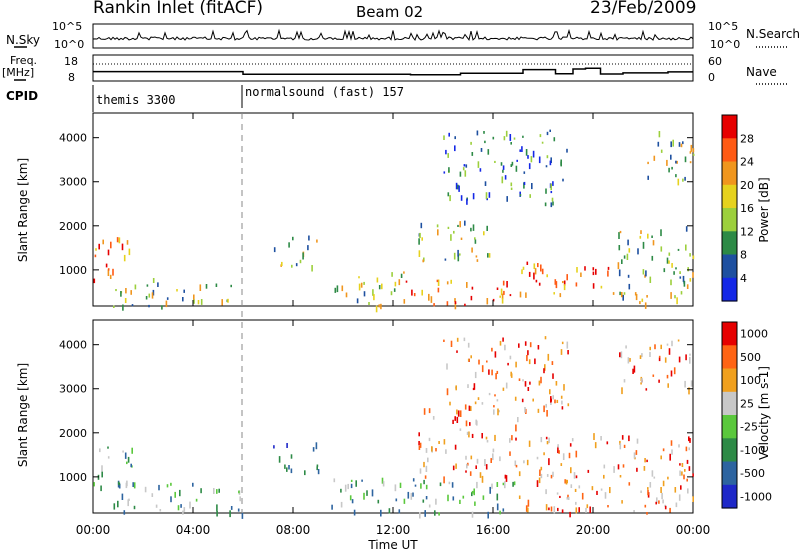  I want to click on colorbar-tick-label: -1000, so click(756, 496).